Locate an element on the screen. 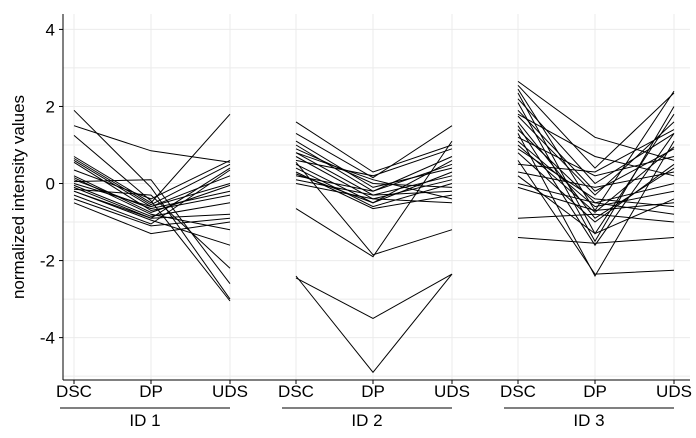 This screenshot has height=438, width=696. panel-labels: ID 1 ID 2 ID 3 is located at coordinates (367, 418).